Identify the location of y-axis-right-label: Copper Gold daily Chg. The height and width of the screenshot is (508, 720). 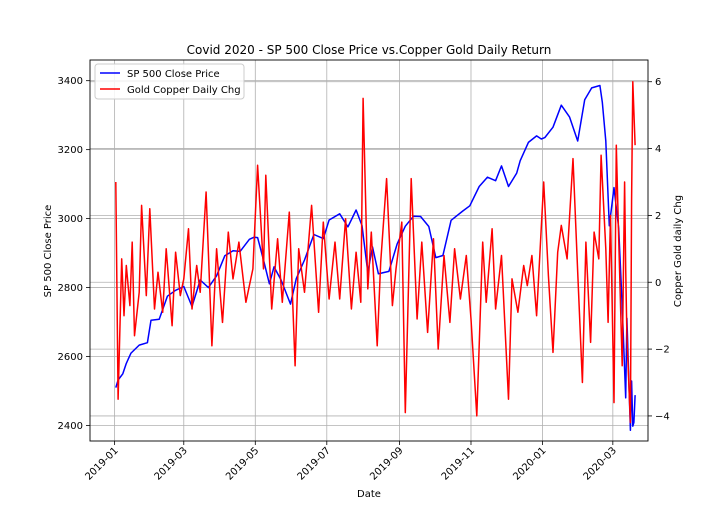
(678, 251).